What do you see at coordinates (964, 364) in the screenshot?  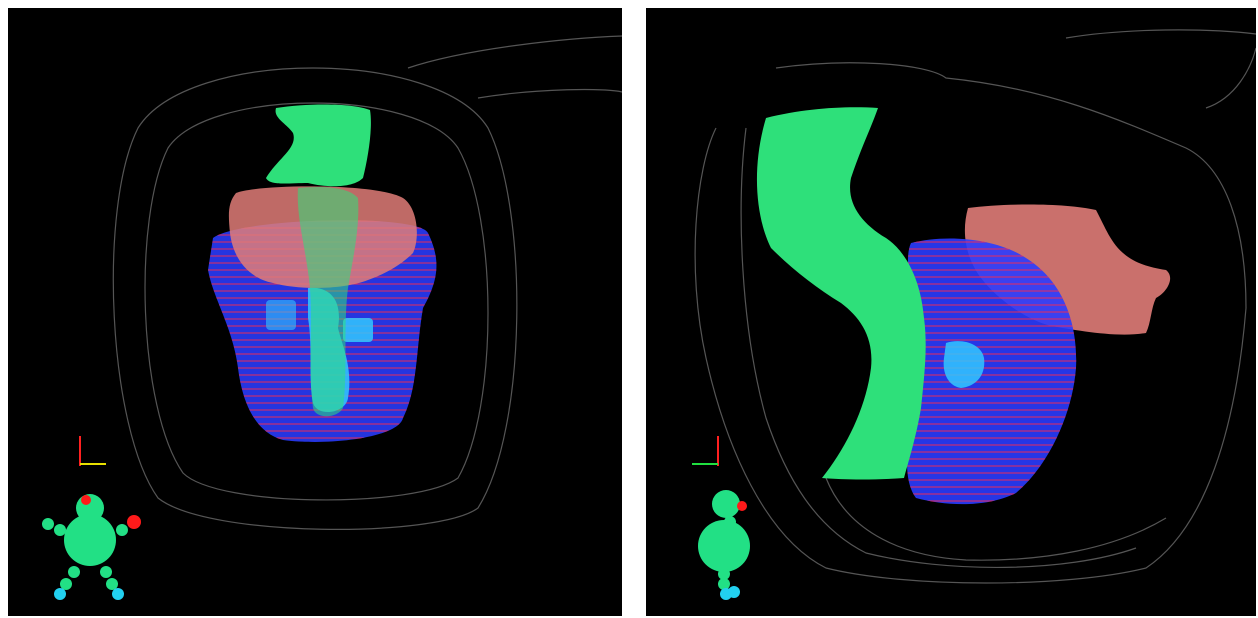 I see `cyan-structure` at bounding box center [964, 364].